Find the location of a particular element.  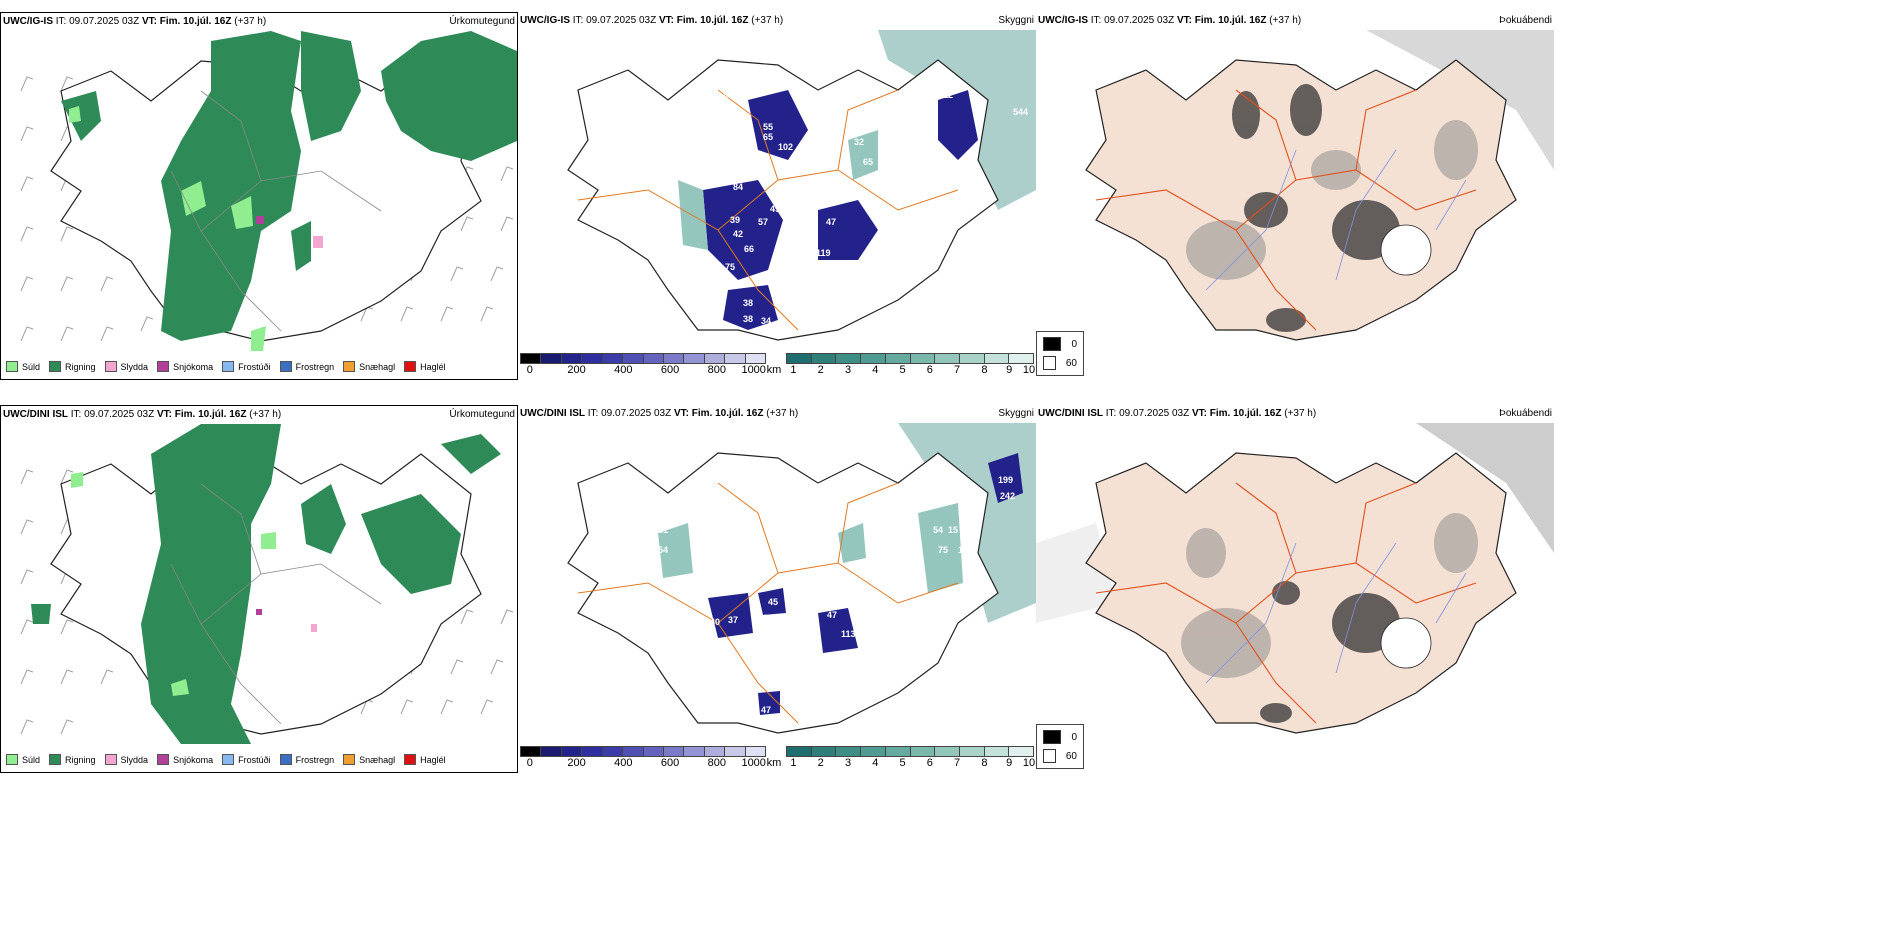

fog-legend-item: 60 is located at coordinates (1060, 756).